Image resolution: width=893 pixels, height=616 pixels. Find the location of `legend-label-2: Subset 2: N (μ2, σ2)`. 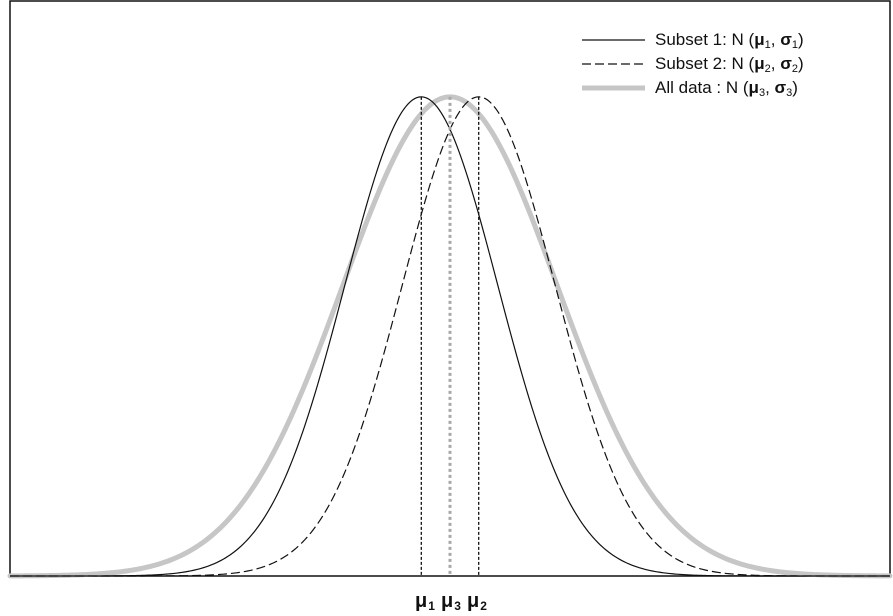

legend-label-2: Subset 2: N (μ2, σ2) is located at coordinates (729, 64).